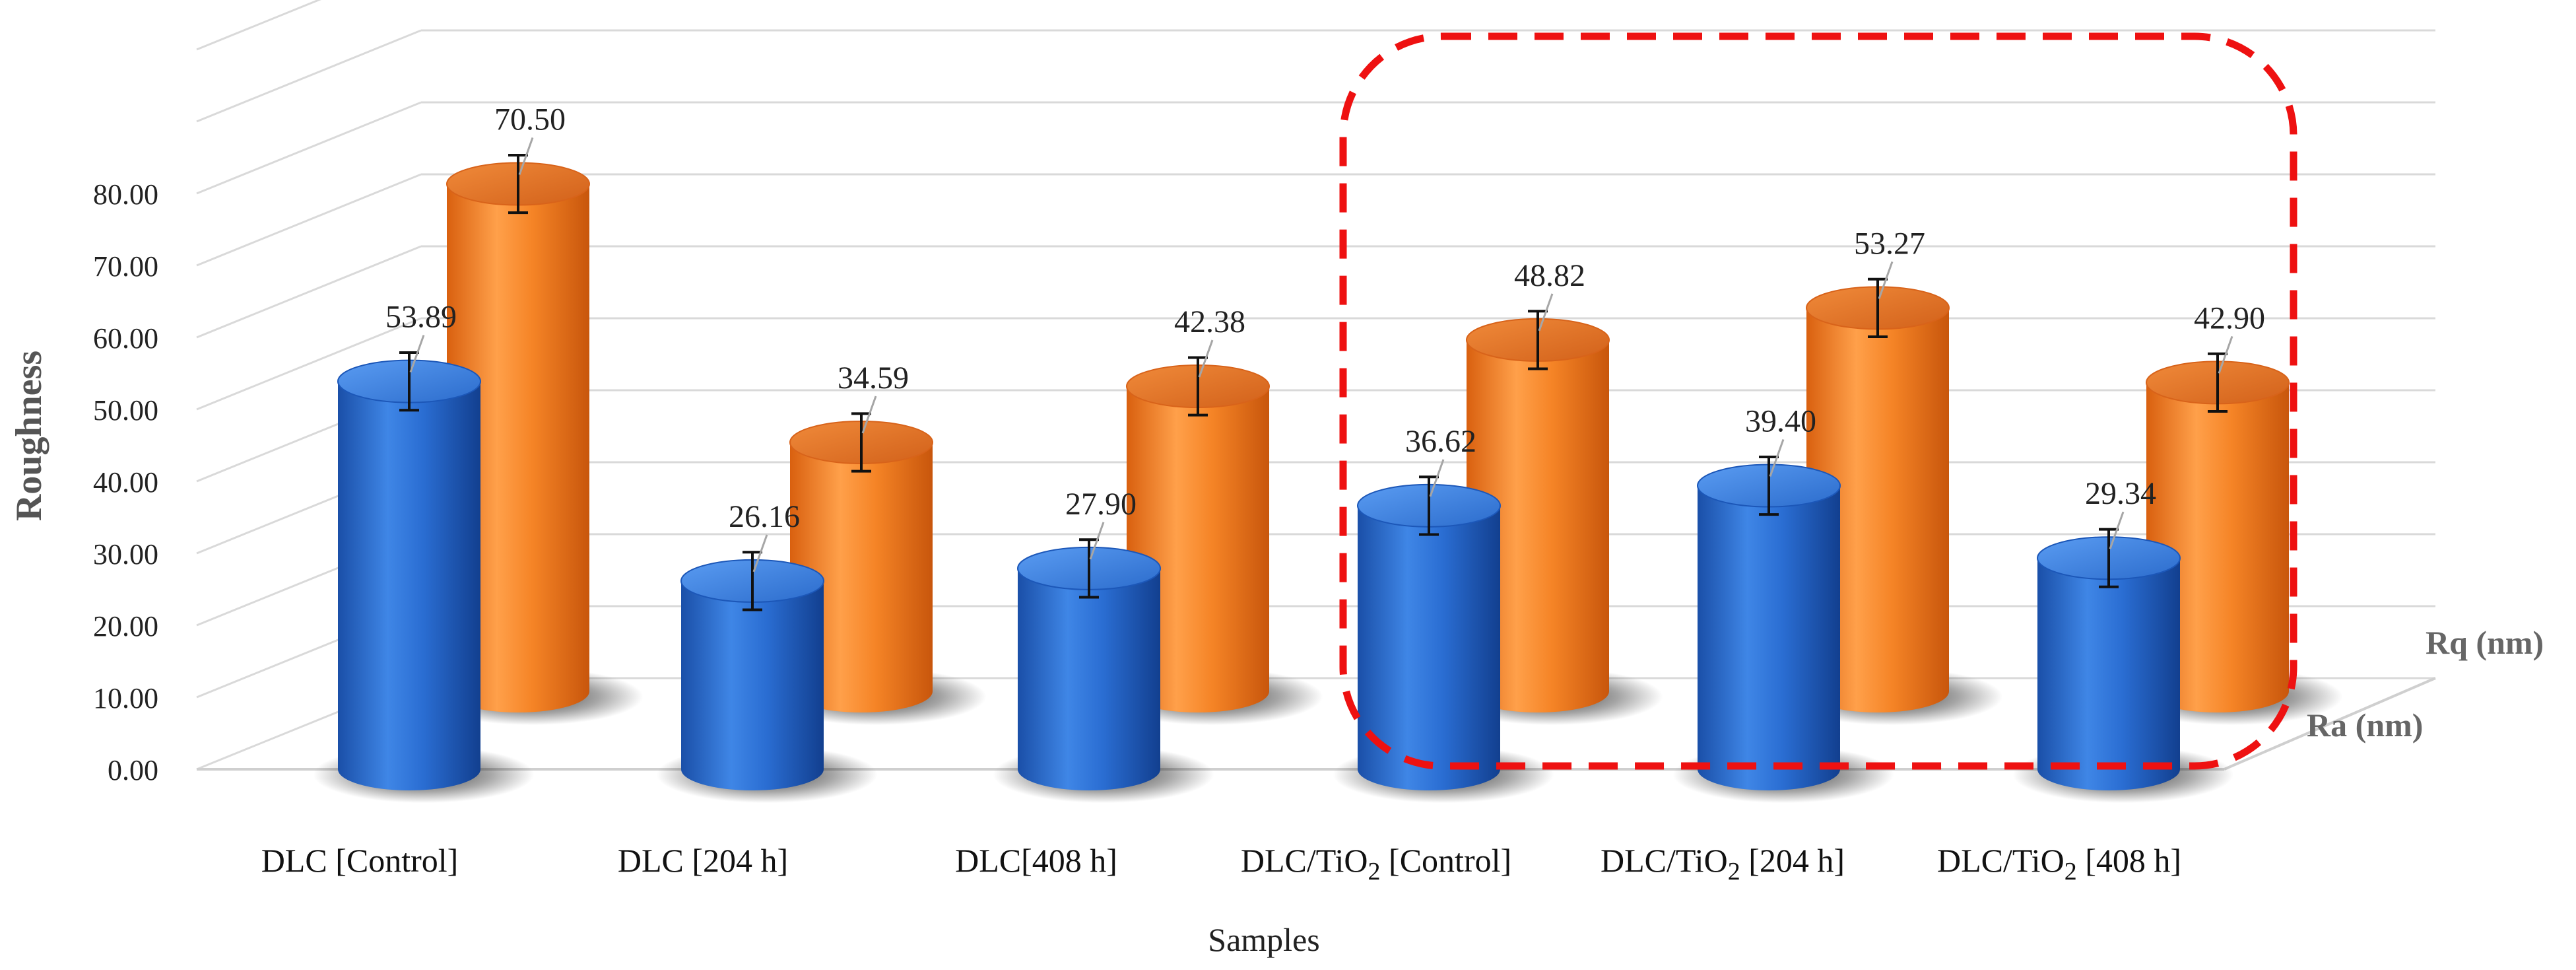 The height and width of the screenshot is (970, 2576). I want to click on data-label-ra: 27.90, so click(1101, 504).